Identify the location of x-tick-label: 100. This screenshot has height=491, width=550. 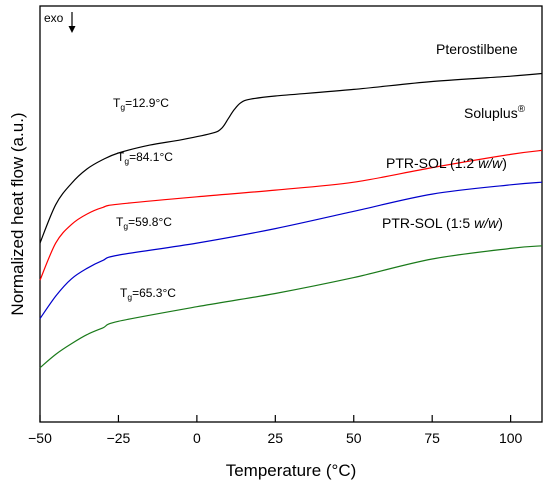
(511, 438).